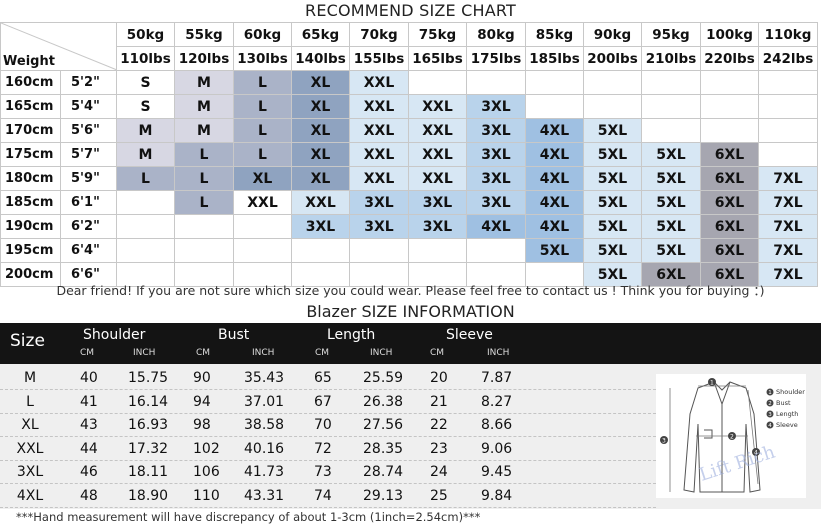  I want to click on blazer-value-cell: 40, so click(89, 378).